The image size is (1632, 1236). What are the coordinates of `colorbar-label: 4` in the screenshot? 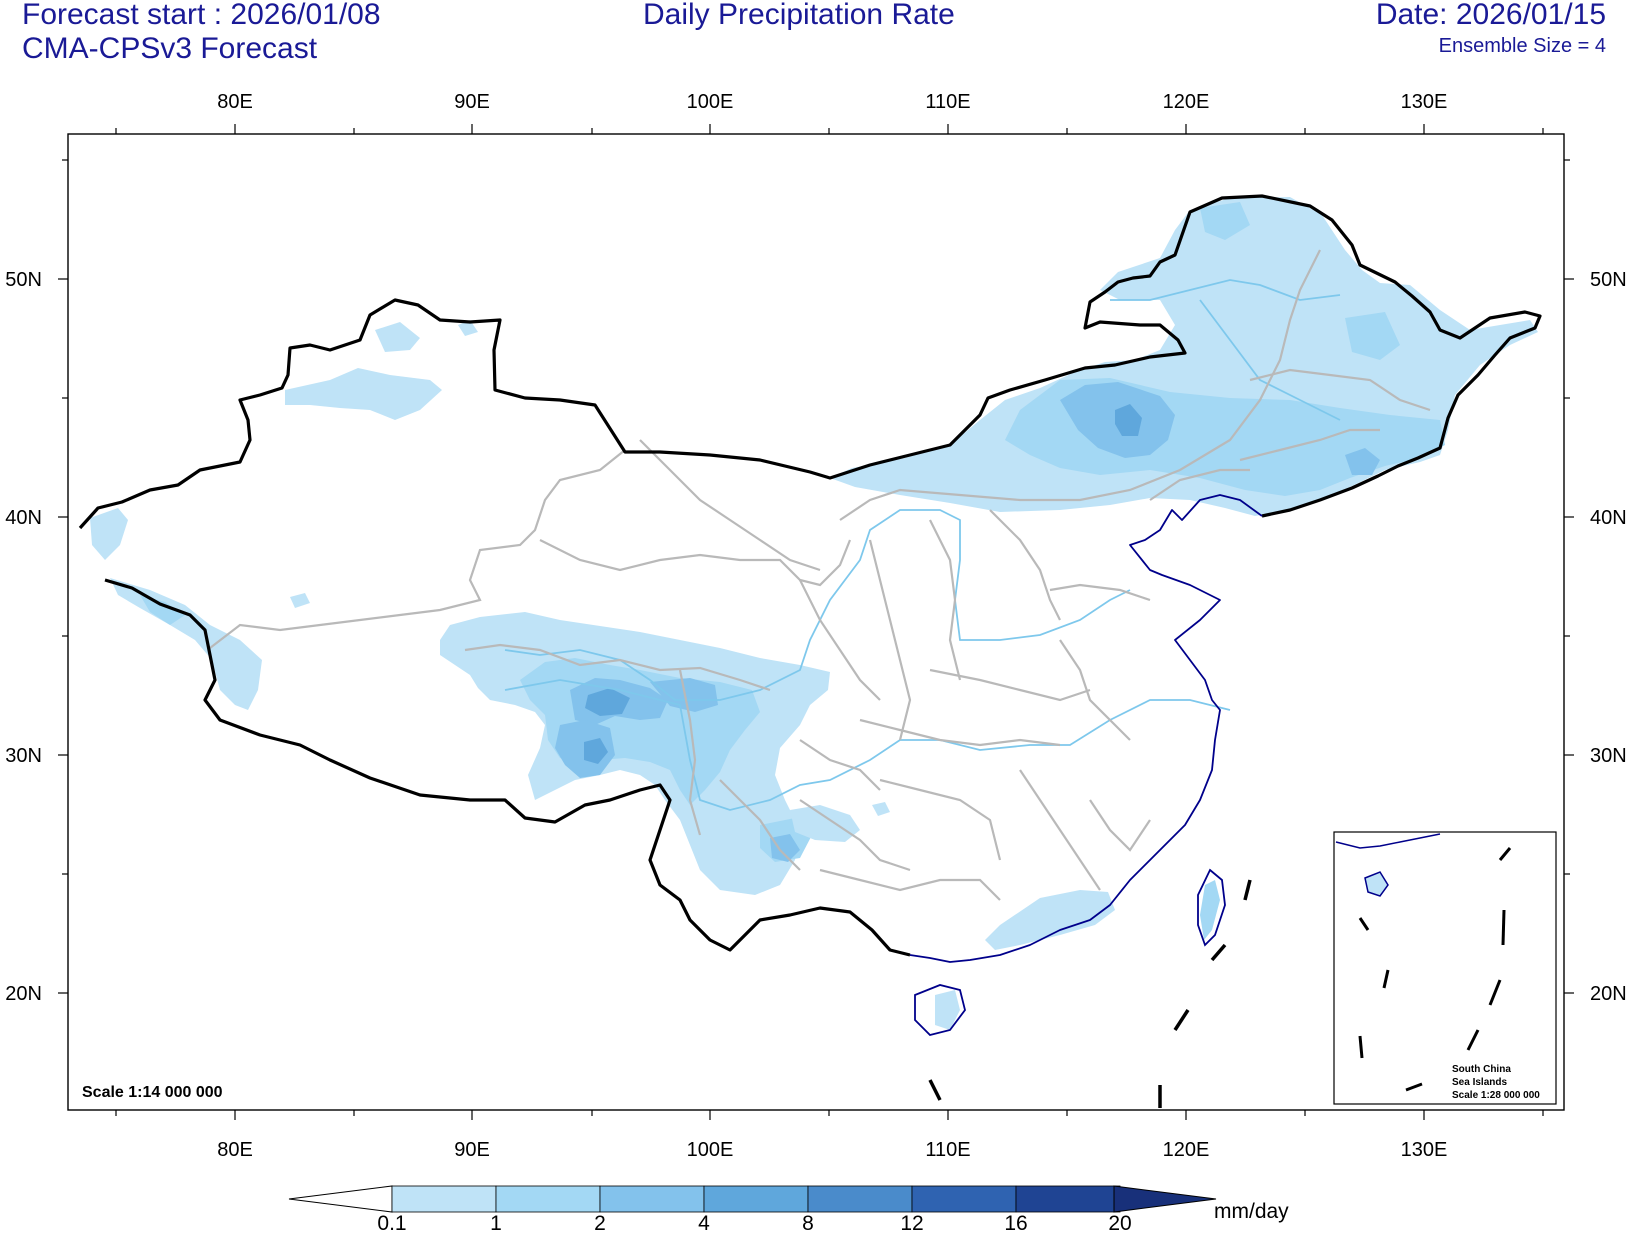 It's located at (704, 1223).